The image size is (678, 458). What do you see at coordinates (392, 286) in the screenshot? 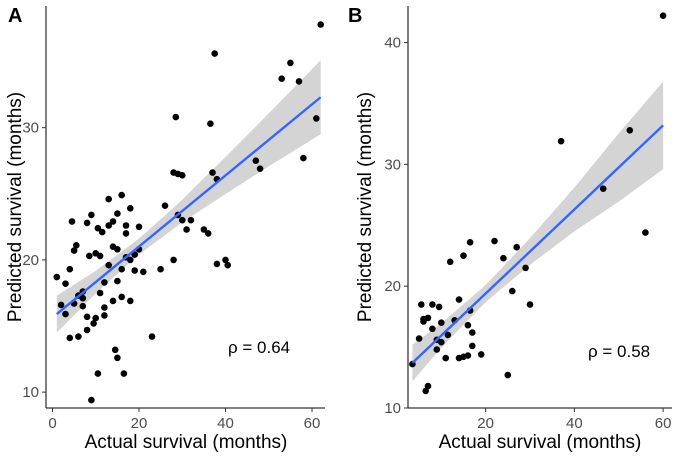
I see `y-tick-label: 20` at bounding box center [392, 286].